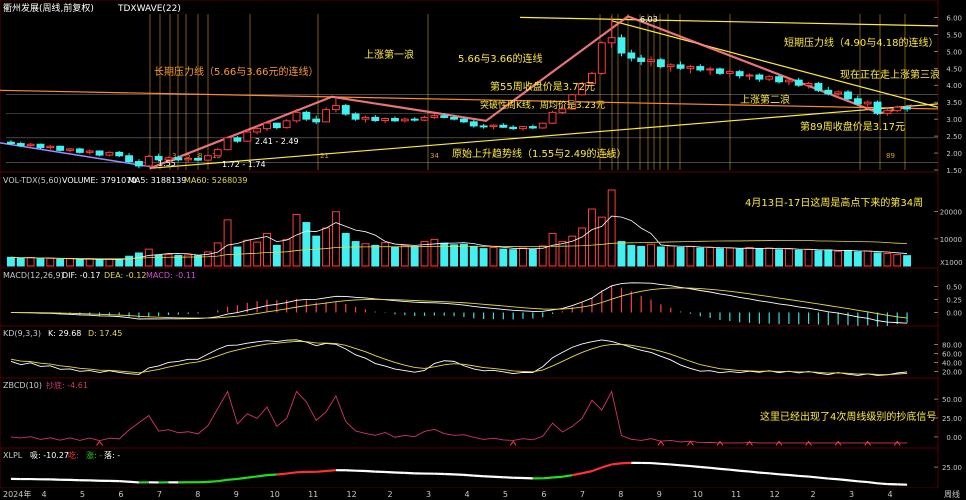 The image size is (966, 500). Describe the element at coordinates (469, 297) in the screenshot. I see `macd-panel` at that location.